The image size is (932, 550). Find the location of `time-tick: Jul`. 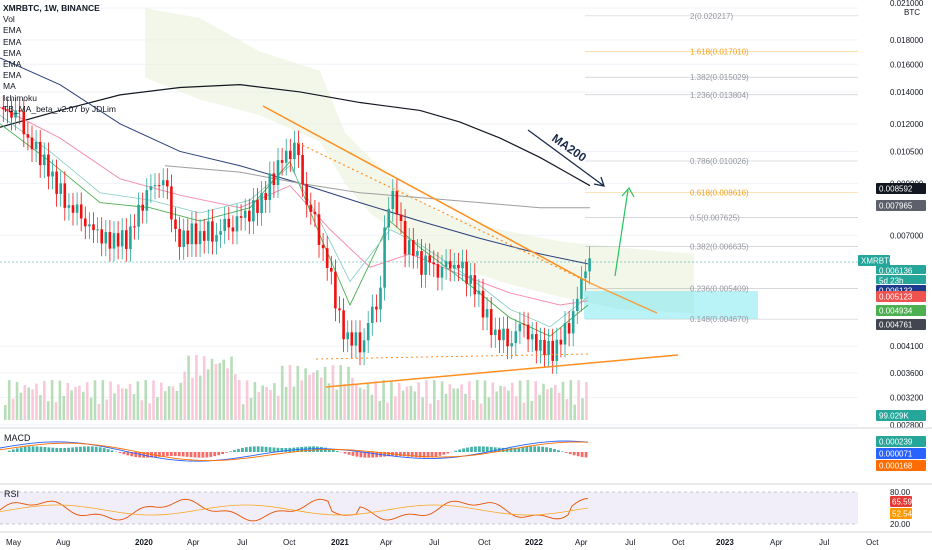

time-tick: Jul is located at coordinates (434, 542).